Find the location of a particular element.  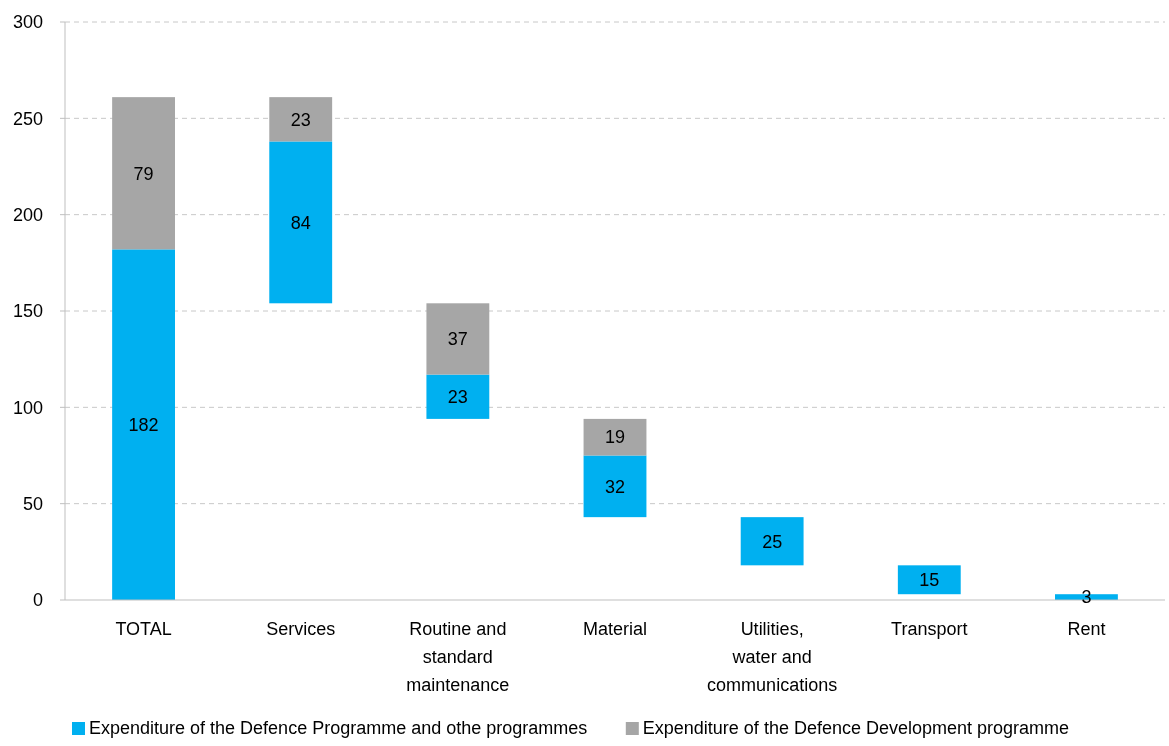

data-label: 182 is located at coordinates (143, 424).